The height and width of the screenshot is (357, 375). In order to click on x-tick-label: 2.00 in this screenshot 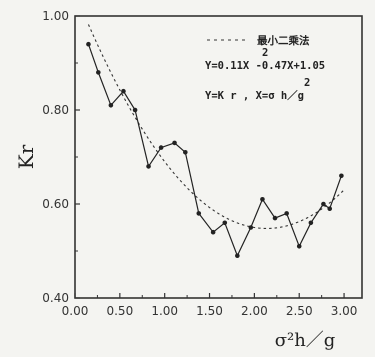, I will do `click(254, 311)`.